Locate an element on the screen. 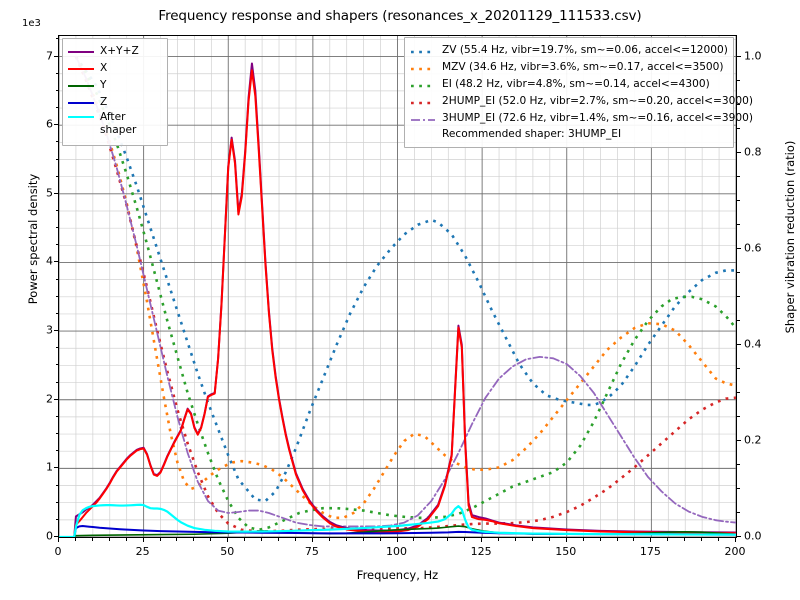 This screenshot has height=600, width=800. y-tick-label-right: 0.6 is located at coordinates (753, 248).